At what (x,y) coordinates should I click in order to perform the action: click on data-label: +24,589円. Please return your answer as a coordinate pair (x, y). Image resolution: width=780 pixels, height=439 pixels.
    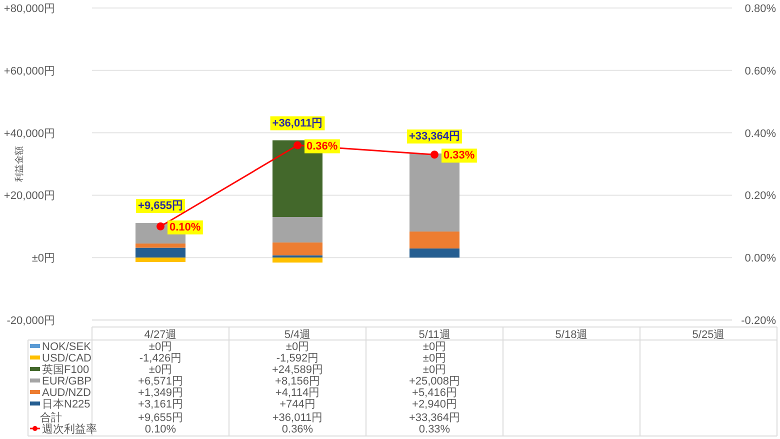
    Looking at the image, I should click on (298, 370).